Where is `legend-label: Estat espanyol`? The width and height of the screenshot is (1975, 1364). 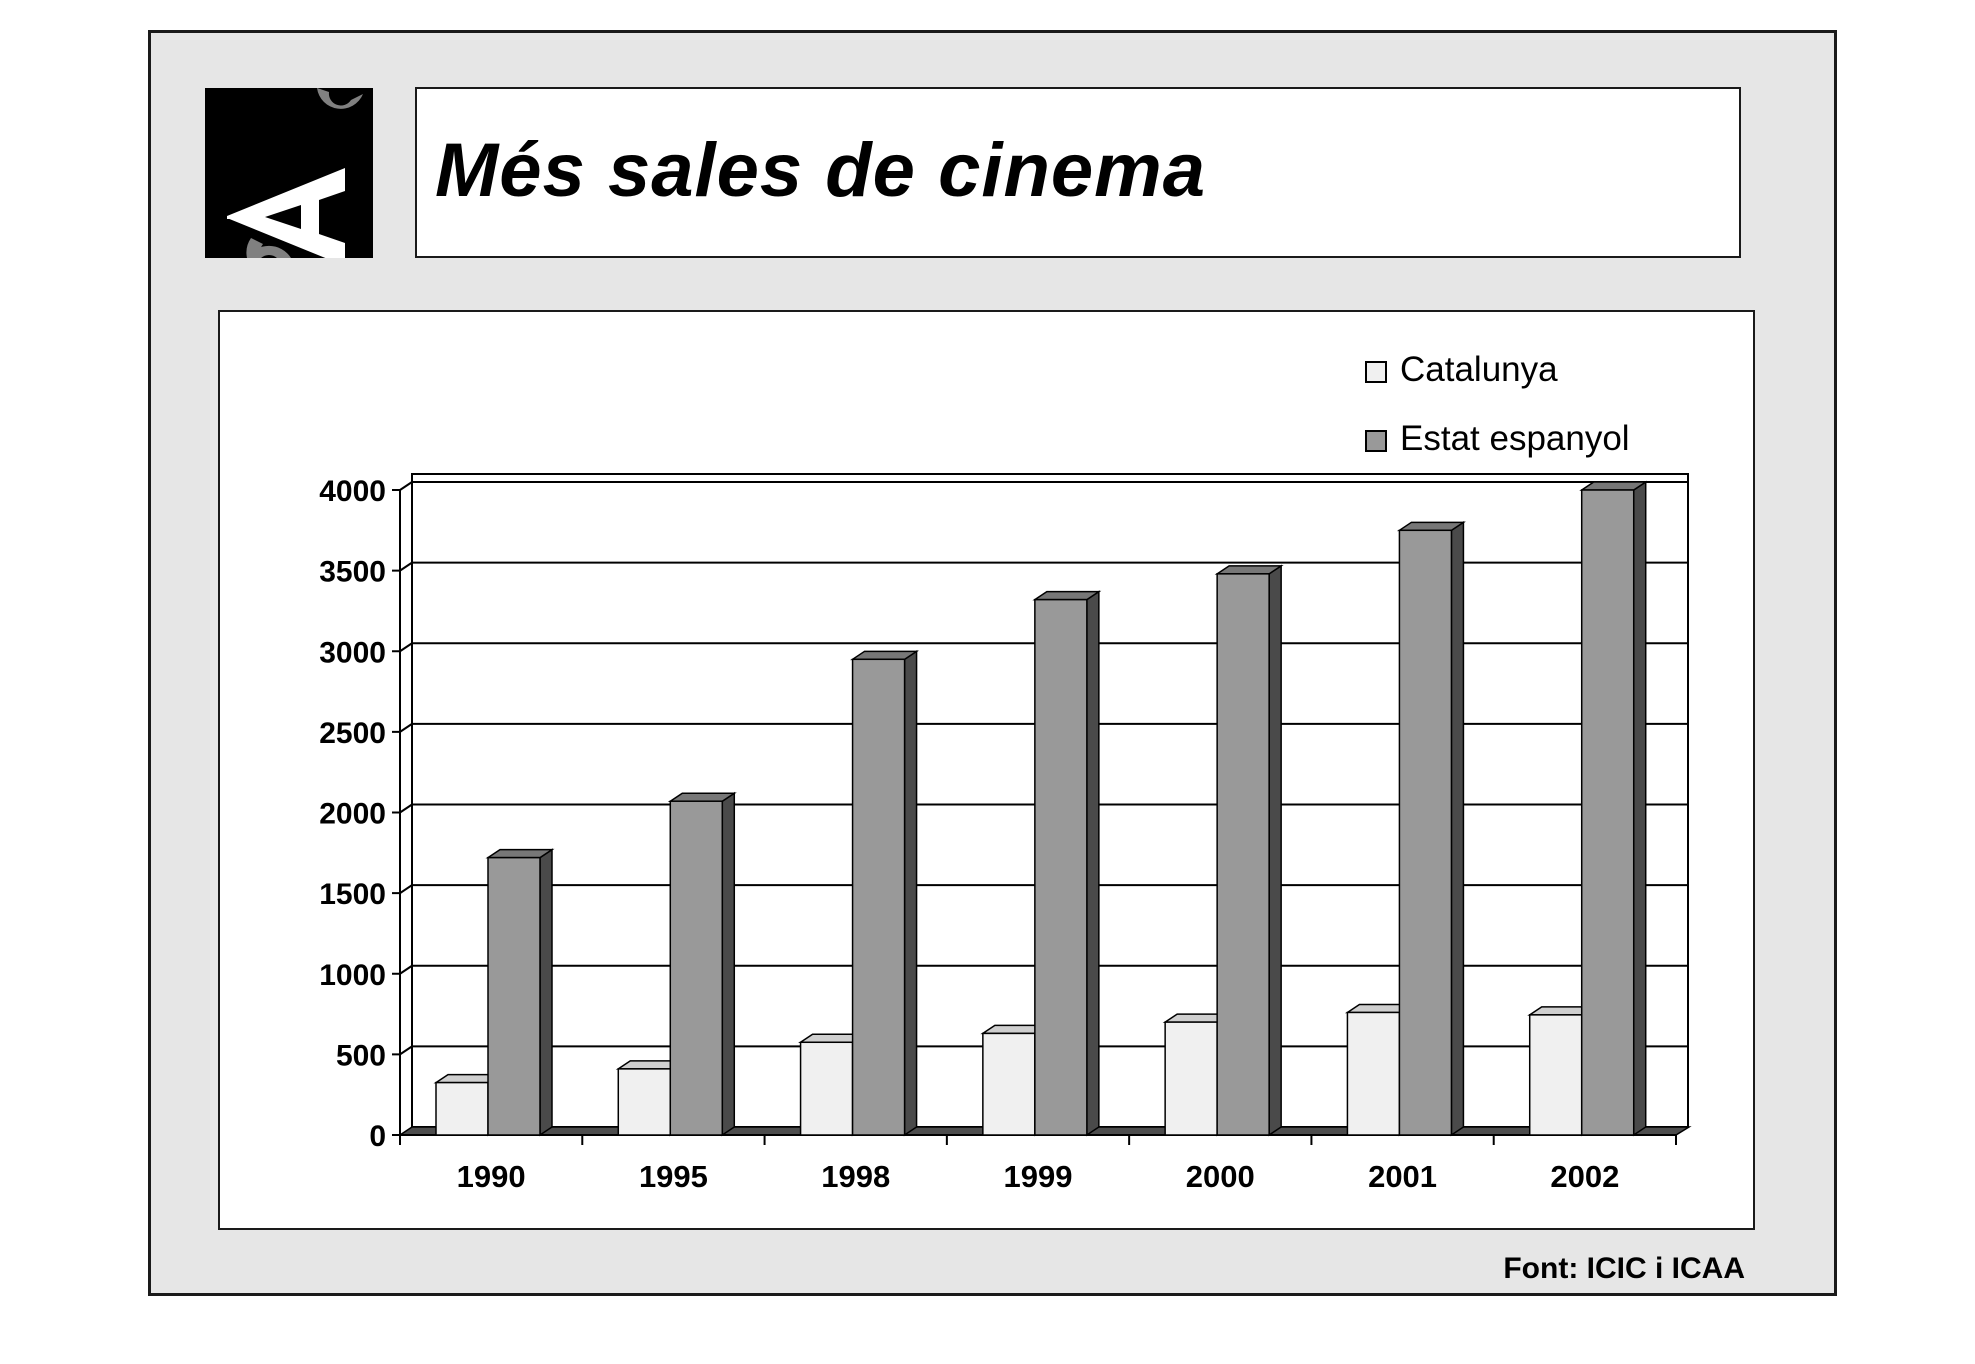
legend-label: Estat espanyol is located at coordinates (1515, 438).